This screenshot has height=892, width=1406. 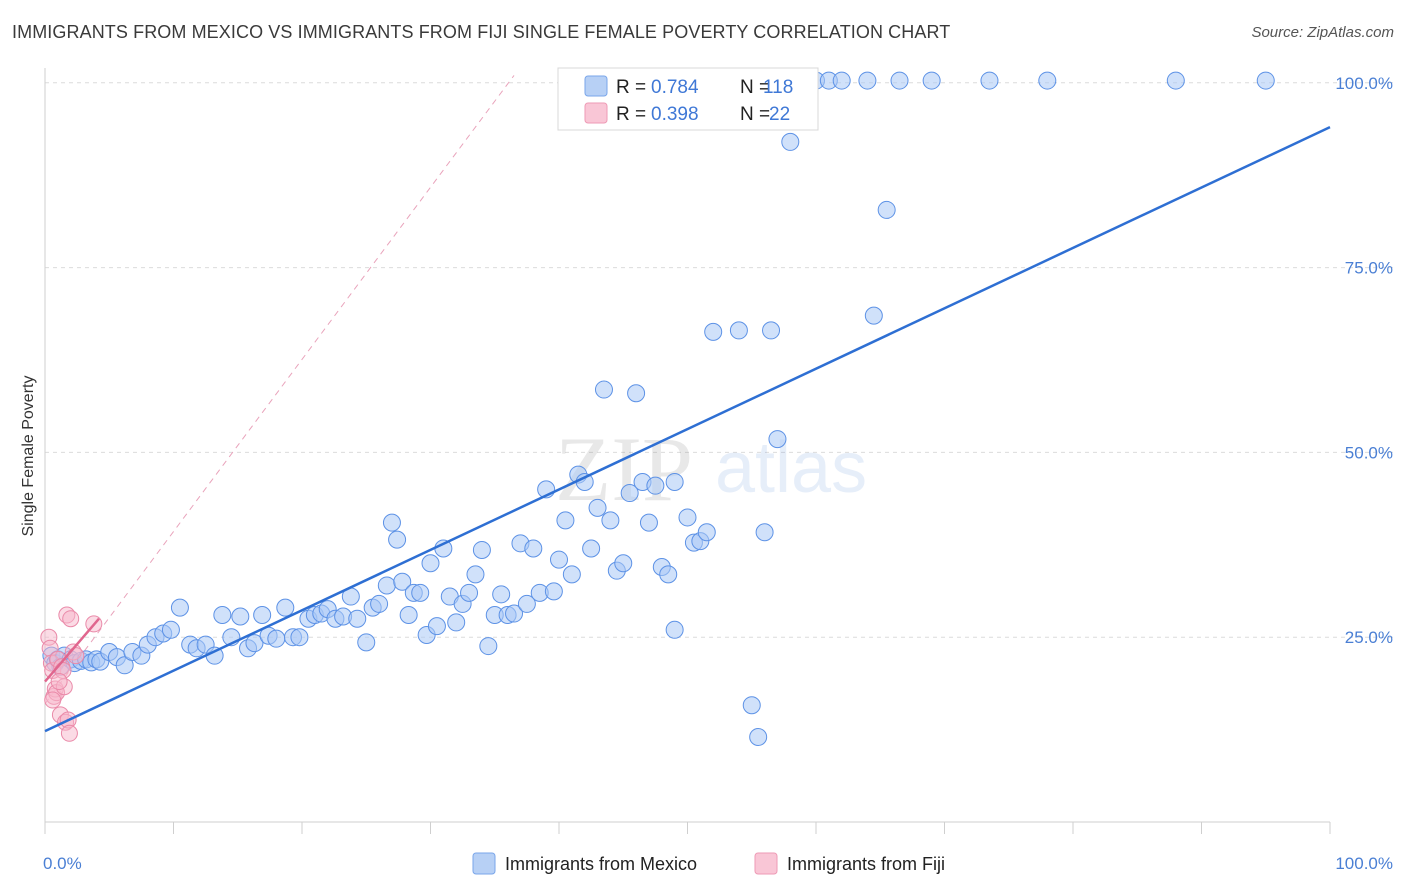 What do you see at coordinates (675, 87) in the screenshot?
I see `legend-mexico-r: 0.784` at bounding box center [675, 87].